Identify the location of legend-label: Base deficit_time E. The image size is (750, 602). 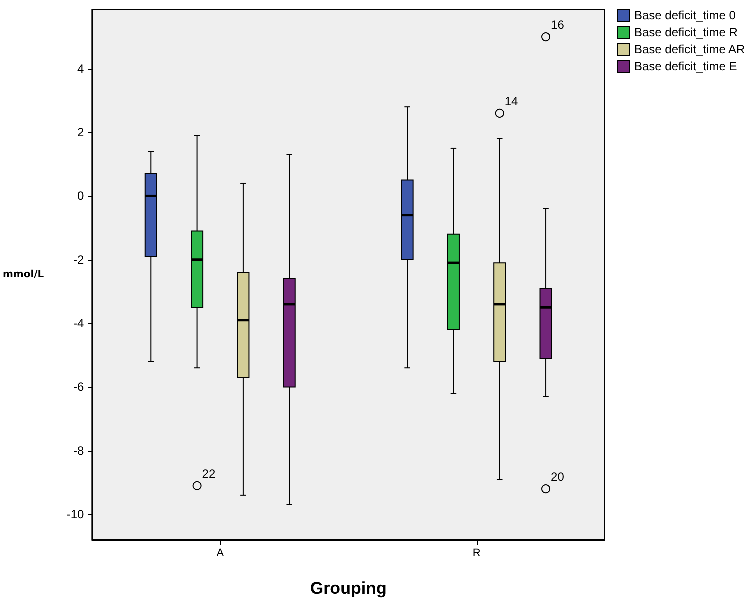
(686, 67).